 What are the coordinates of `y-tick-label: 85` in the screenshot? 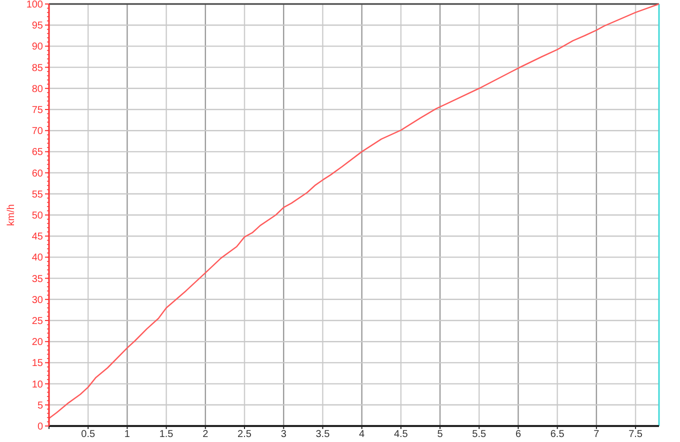 It's located at (38, 68).